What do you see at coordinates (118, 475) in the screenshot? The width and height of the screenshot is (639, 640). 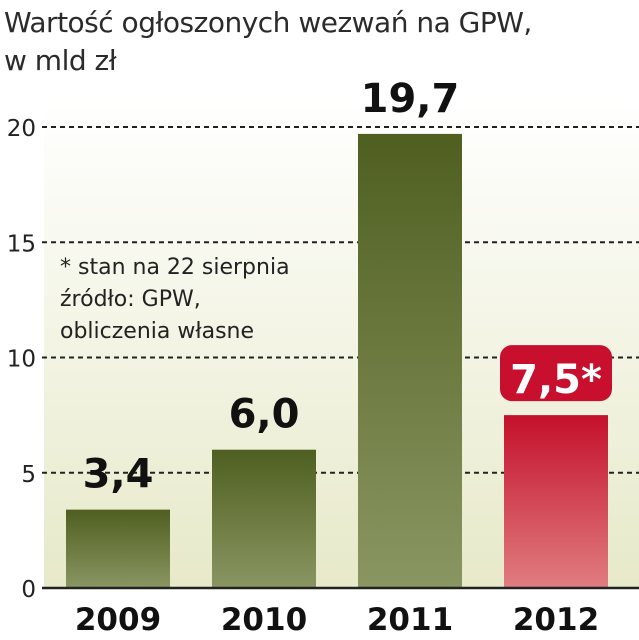 I see `bar-value-label: 3,4` at bounding box center [118, 475].